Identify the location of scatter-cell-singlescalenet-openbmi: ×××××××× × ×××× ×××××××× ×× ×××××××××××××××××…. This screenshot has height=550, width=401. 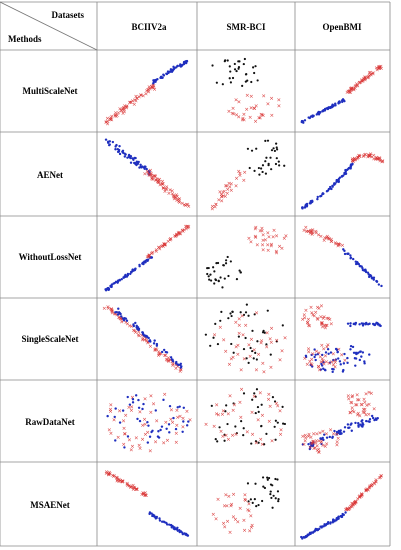
(341, 339).